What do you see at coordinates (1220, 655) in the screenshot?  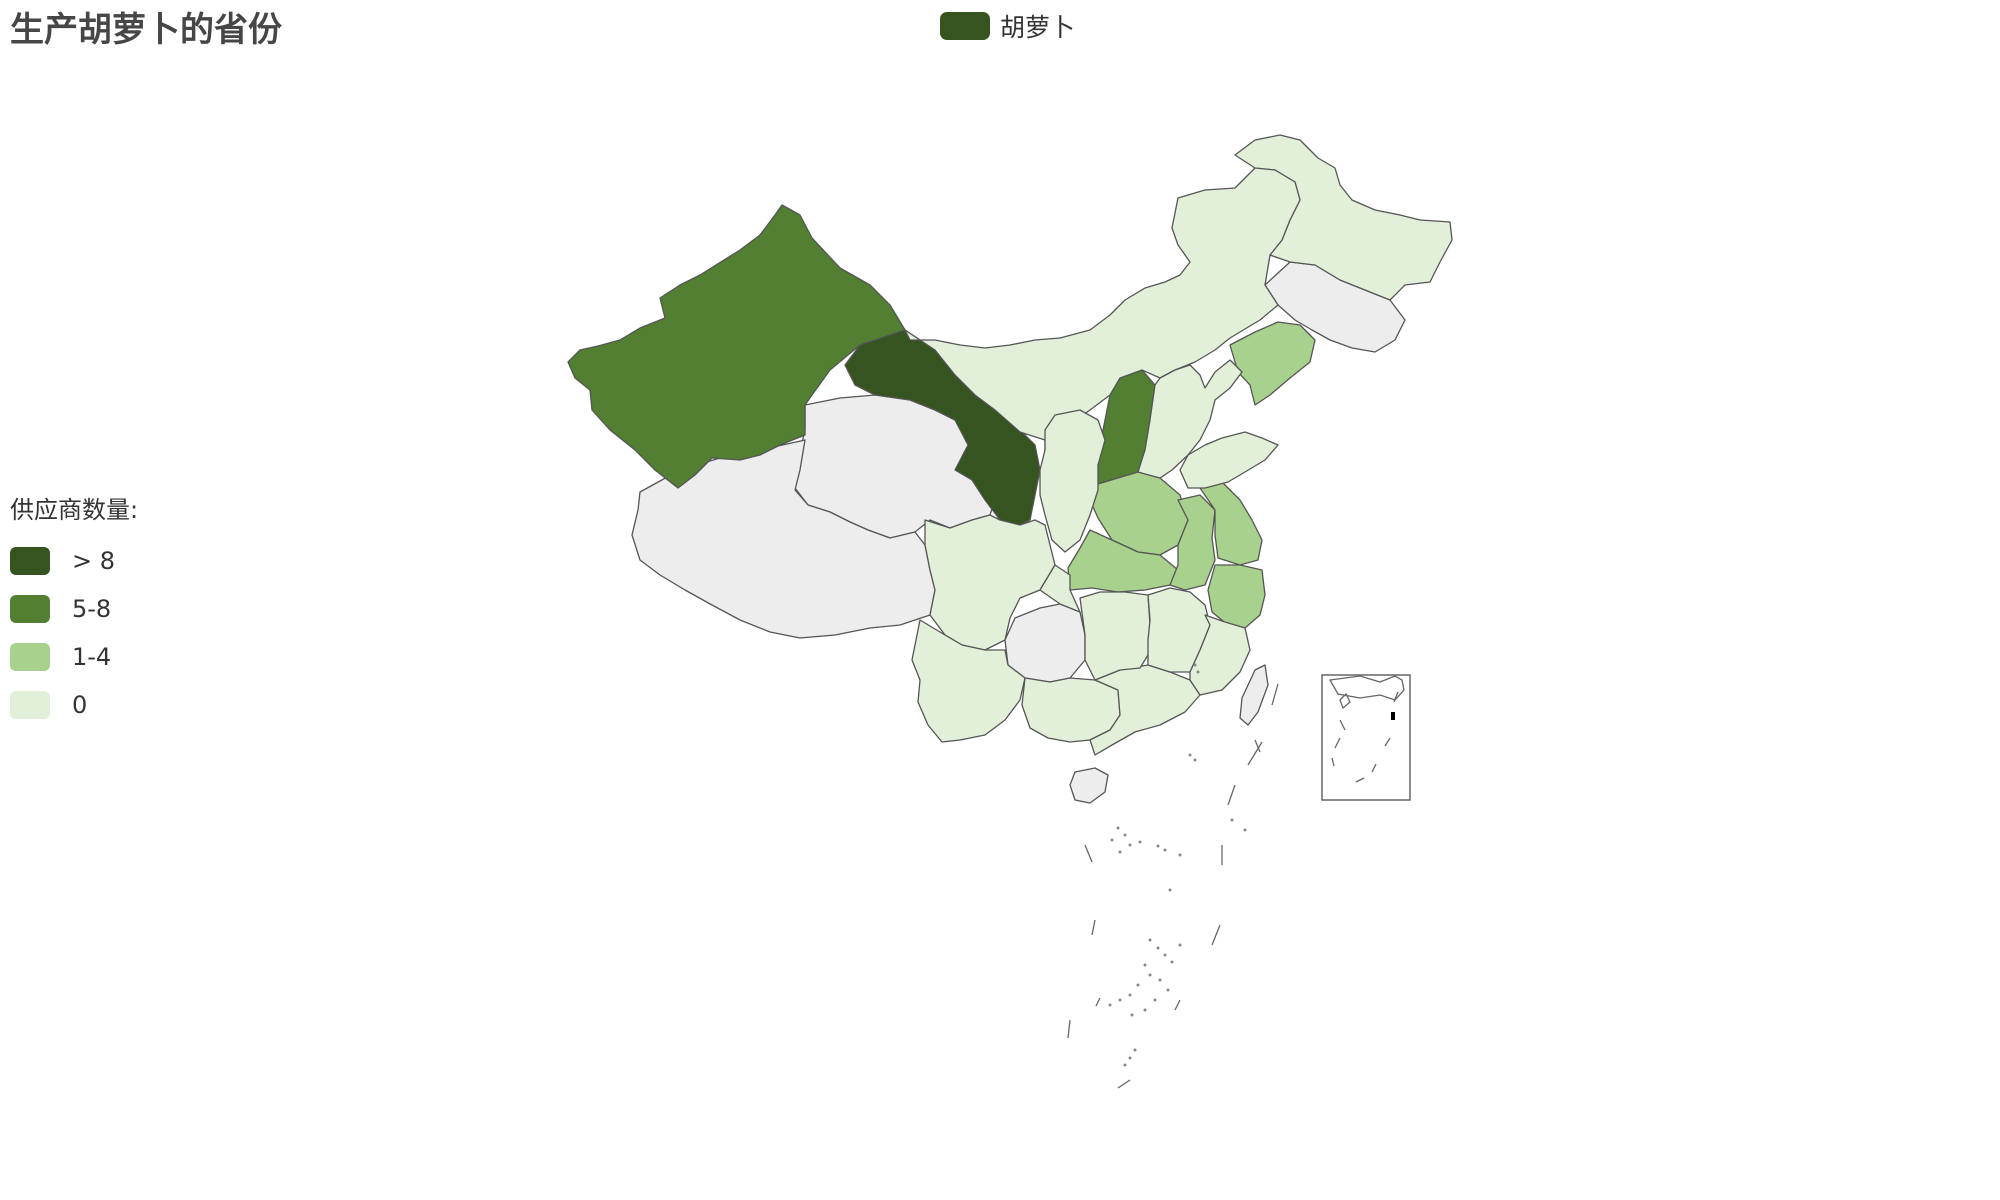 I see `region-fujian: 福建` at bounding box center [1220, 655].